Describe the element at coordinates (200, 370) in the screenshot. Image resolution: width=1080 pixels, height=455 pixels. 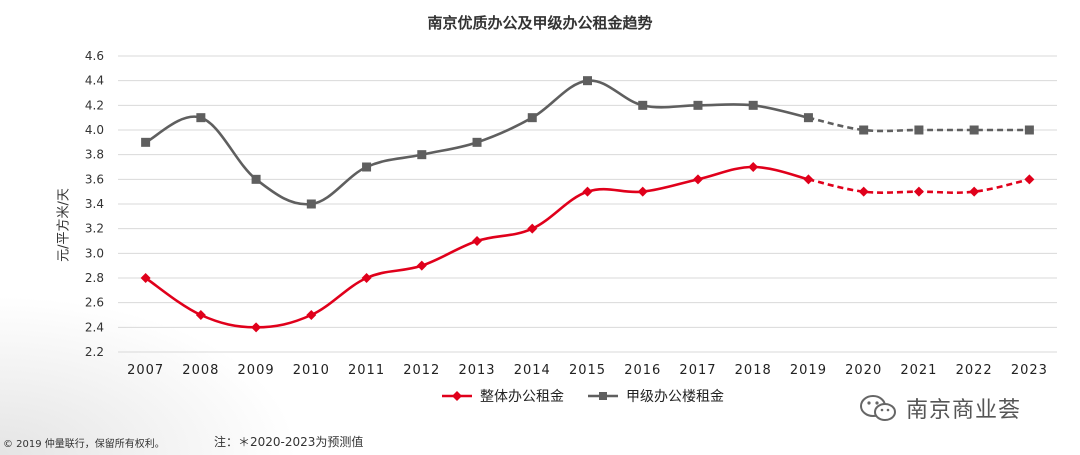
I see `x-tick-label: 2008` at that location.